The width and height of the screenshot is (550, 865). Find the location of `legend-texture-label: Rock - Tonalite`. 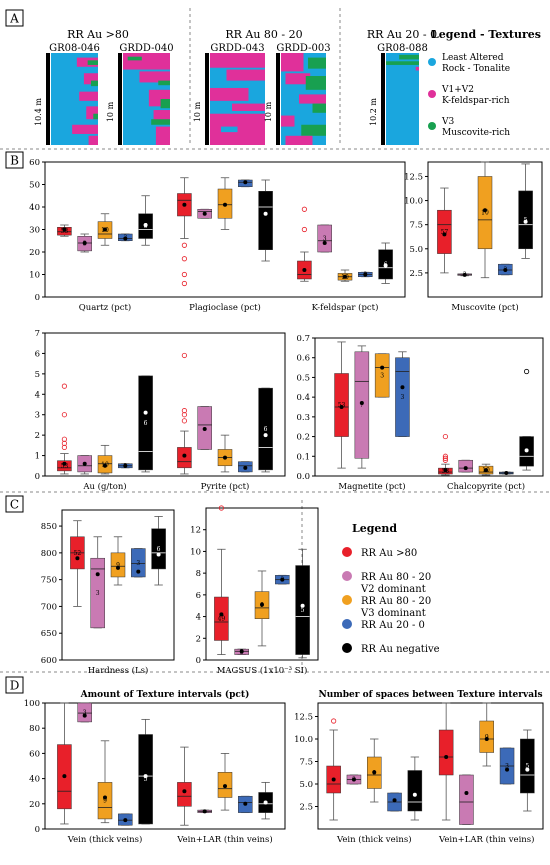

legend-texture-label: Rock - Tonalite is located at coordinates (476, 69).